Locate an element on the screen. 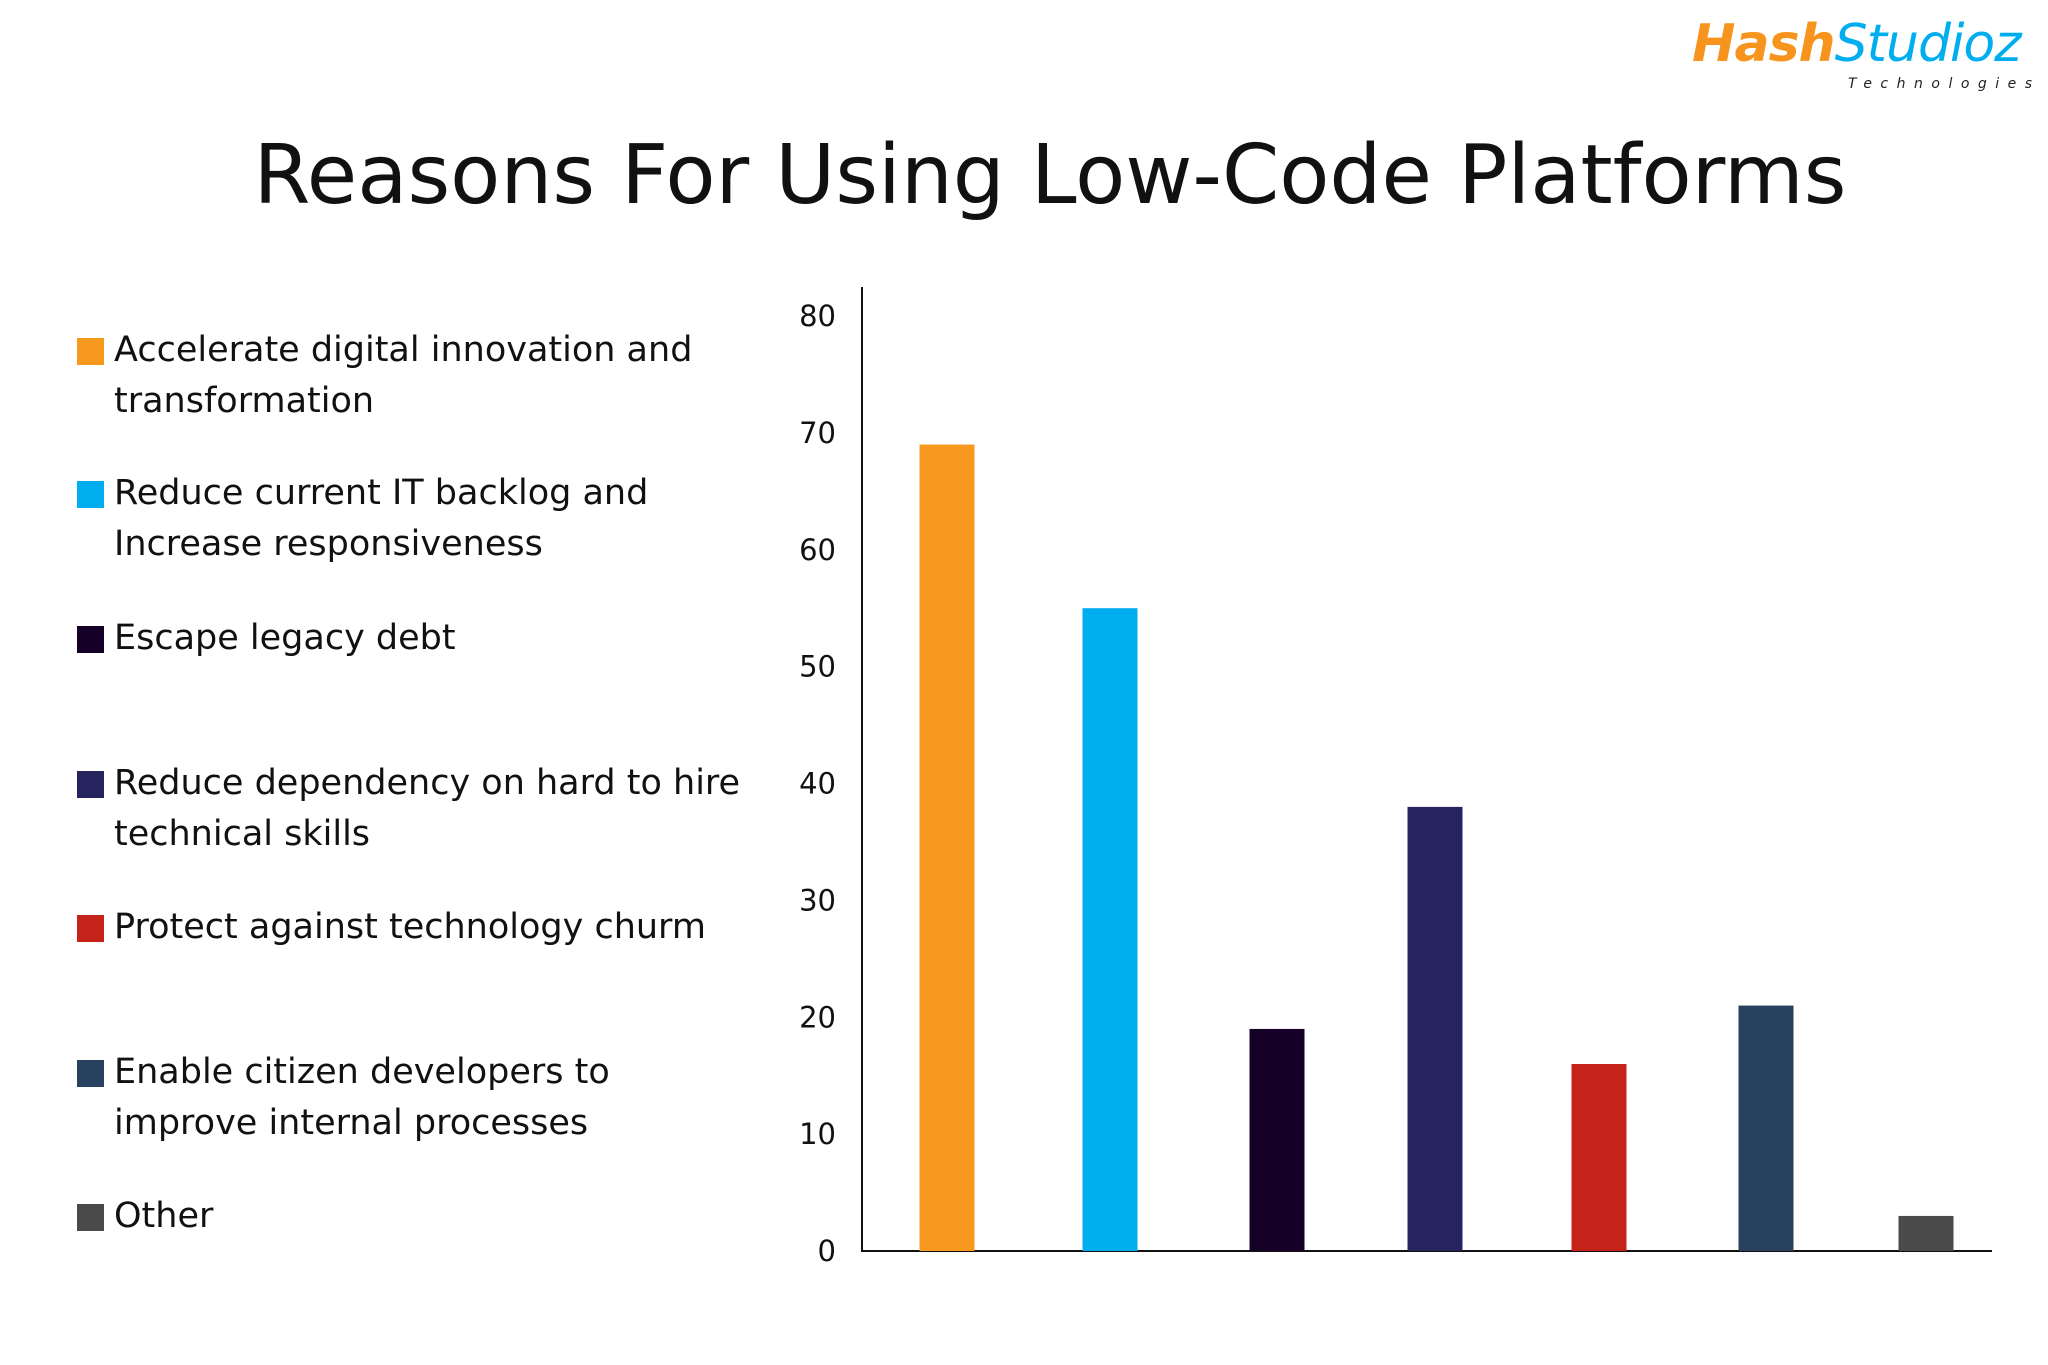  hashstudioz-logo: HashStudioz Technologies is located at coordinates (1865, 56).